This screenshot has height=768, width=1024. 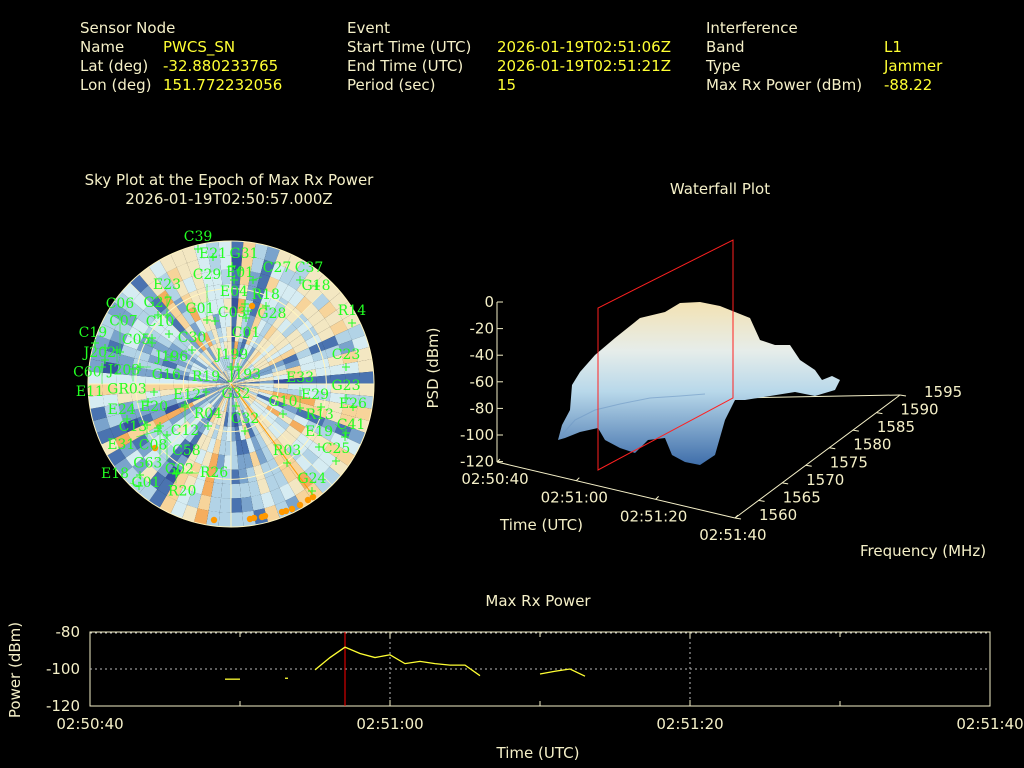 What do you see at coordinates (346, 390) in the screenshot?
I see `satellite-g23: G23` at bounding box center [346, 390].